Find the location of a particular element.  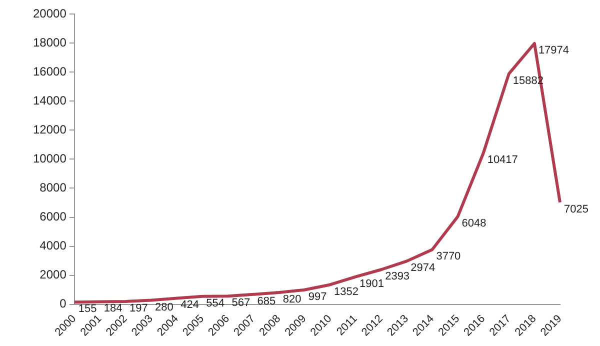

y-tick-label: 4000 is located at coordinates (53, 245).